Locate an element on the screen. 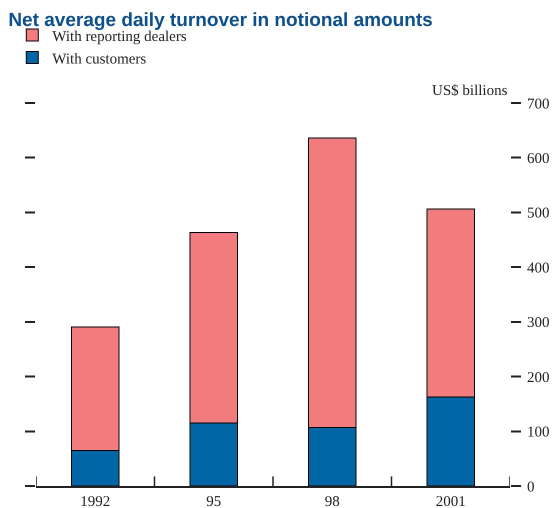 This screenshot has height=508, width=556. y-tick-label: 400 is located at coordinates (538, 268).